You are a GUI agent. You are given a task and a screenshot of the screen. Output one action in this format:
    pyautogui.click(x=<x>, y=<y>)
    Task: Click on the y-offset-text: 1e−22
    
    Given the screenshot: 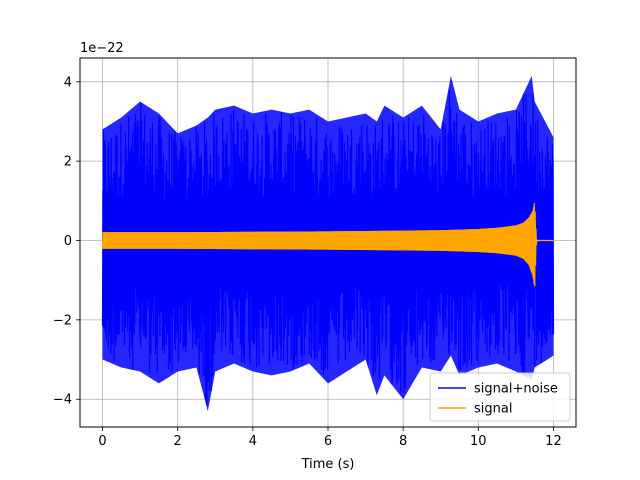 What is the action you would take?
    pyautogui.click(x=102, y=48)
    